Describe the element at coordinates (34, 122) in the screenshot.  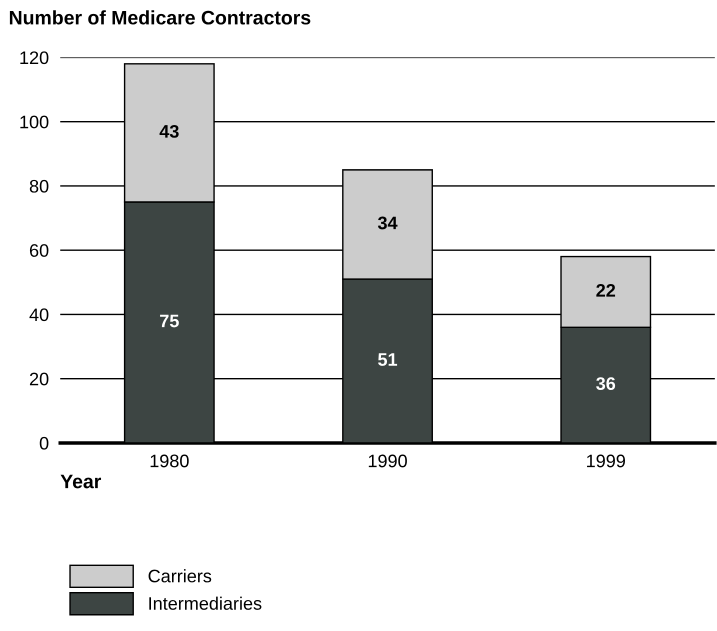
I see `y-tick-label: 100` at that location.